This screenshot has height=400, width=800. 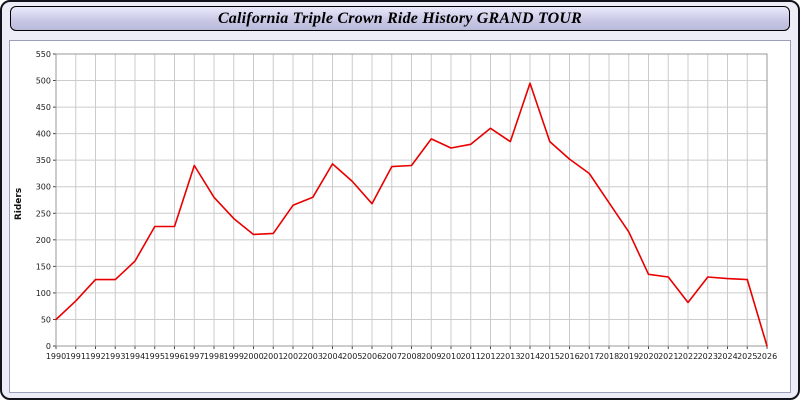 What do you see at coordinates (43, 81) in the screenshot?
I see `y-tick-label: 500` at bounding box center [43, 81].